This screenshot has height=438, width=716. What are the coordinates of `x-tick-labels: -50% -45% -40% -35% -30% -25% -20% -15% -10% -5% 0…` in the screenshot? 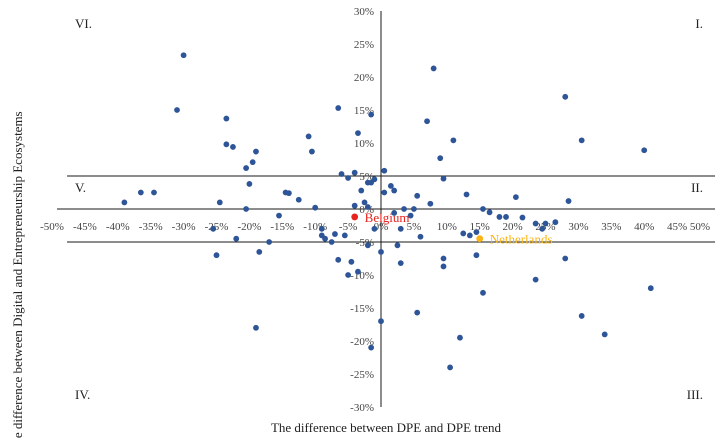 It's located at (375, 227).